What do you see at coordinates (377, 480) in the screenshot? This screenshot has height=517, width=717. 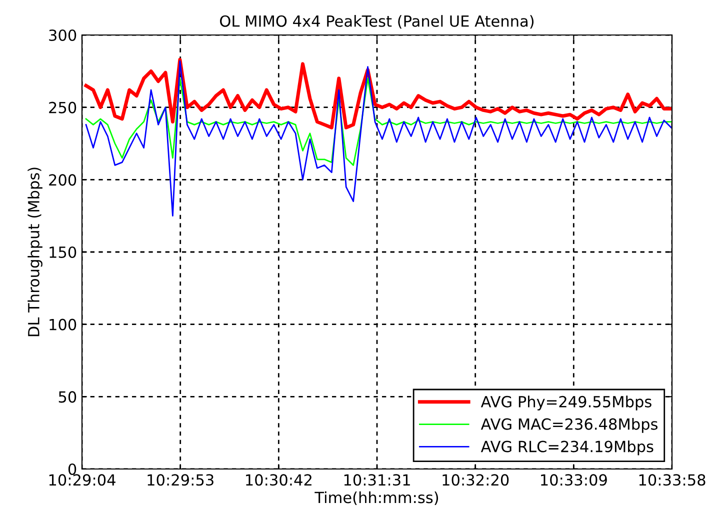 I see `x-tick-label: 10:31:31` at bounding box center [377, 480].